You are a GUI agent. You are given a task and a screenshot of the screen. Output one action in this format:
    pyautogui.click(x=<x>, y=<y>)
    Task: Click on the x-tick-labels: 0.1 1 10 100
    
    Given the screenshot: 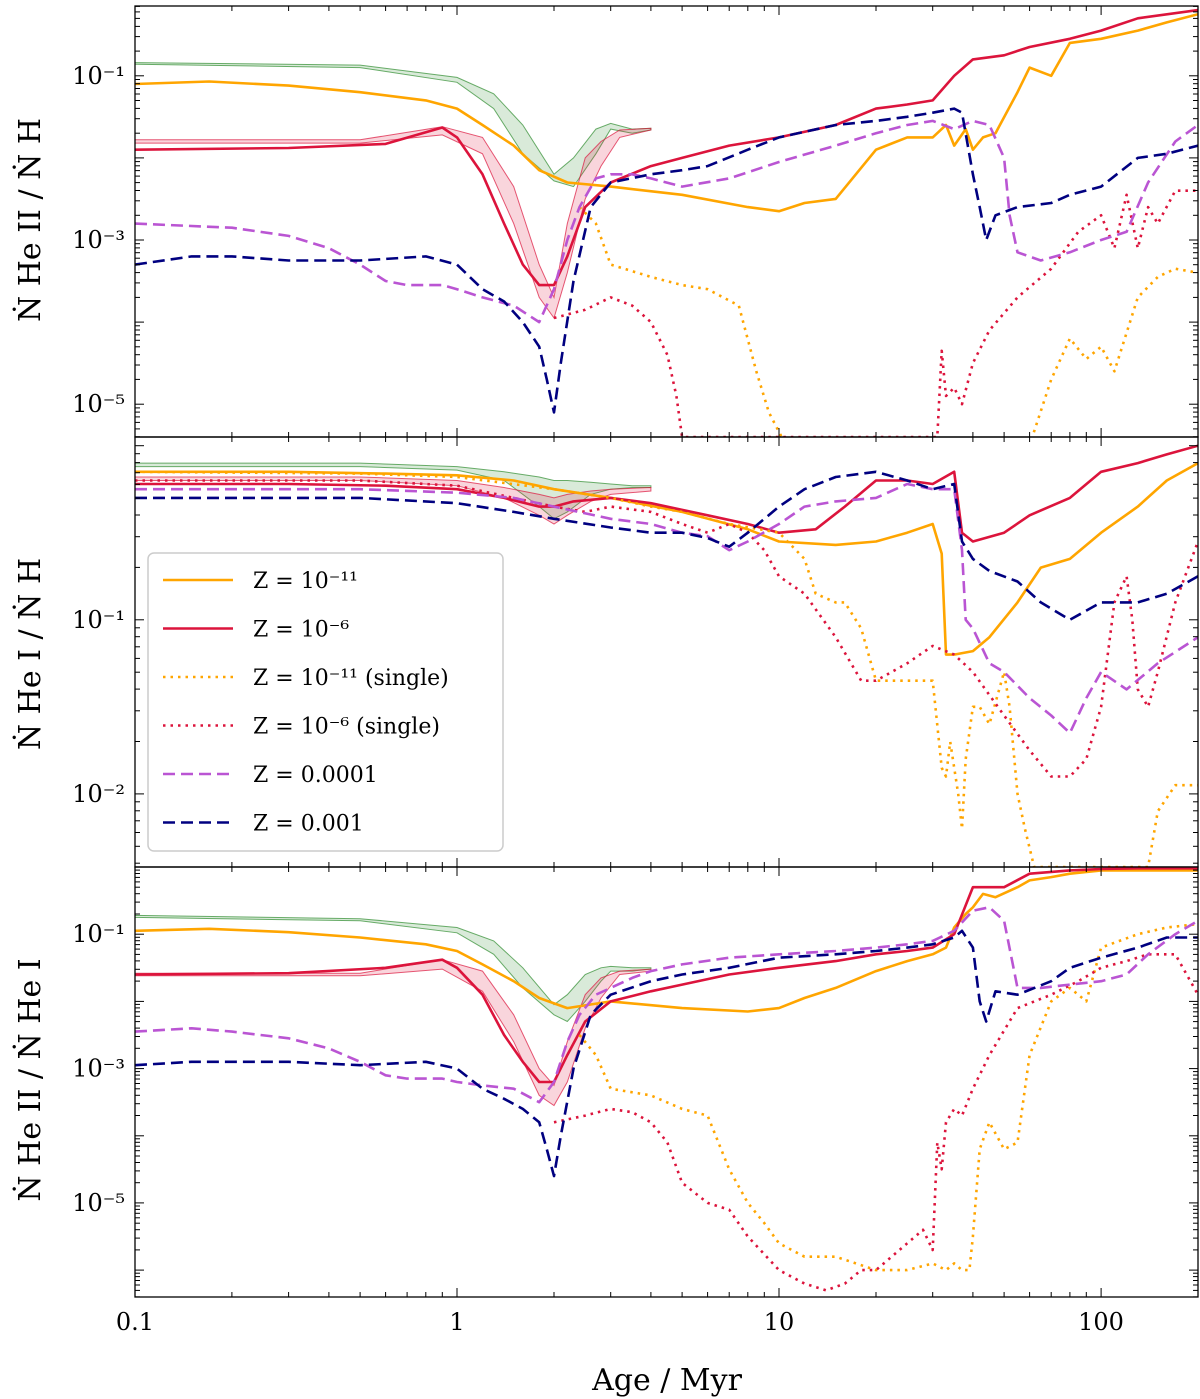 What is the action you would take?
    pyautogui.click(x=620, y=1322)
    